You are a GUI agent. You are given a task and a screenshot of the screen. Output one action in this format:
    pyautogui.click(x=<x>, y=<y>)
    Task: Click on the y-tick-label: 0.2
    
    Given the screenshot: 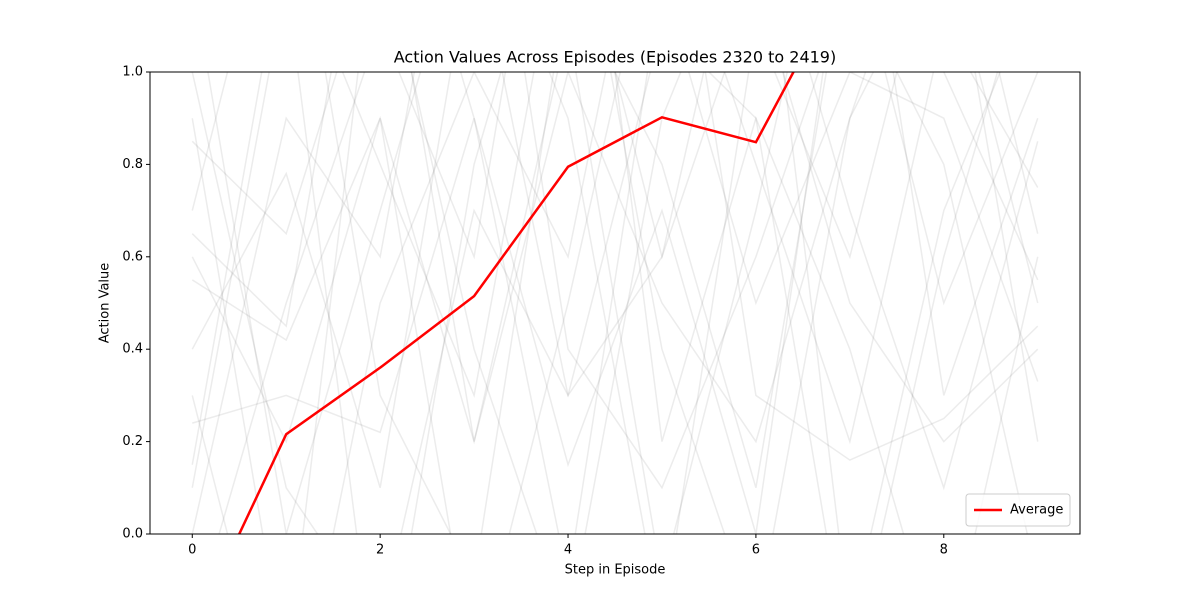 What is the action you would take?
    pyautogui.click(x=132, y=441)
    